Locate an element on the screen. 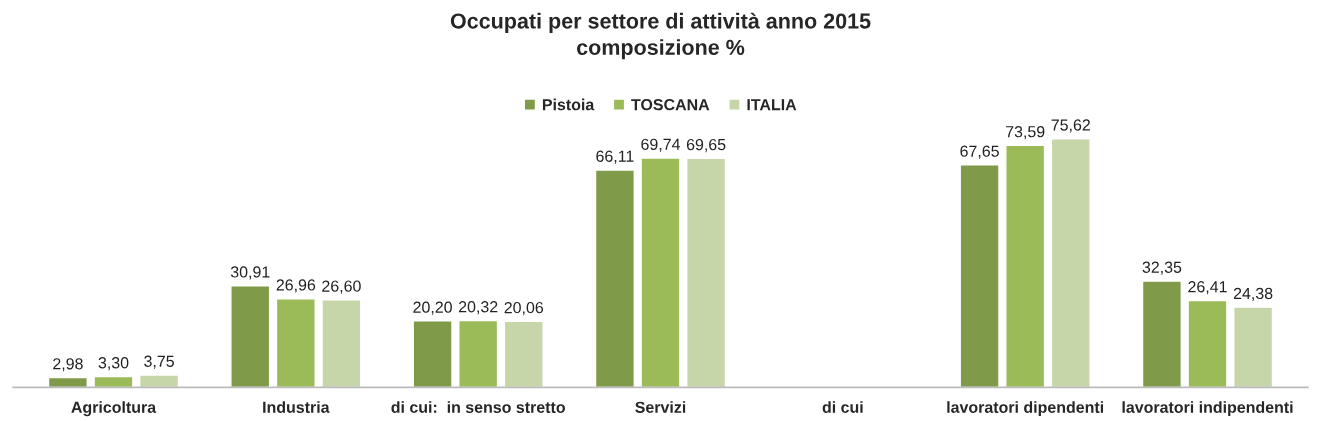 This screenshot has height=421, width=1321. x-tick-label: lavoratori dipendenti is located at coordinates (1025, 409).